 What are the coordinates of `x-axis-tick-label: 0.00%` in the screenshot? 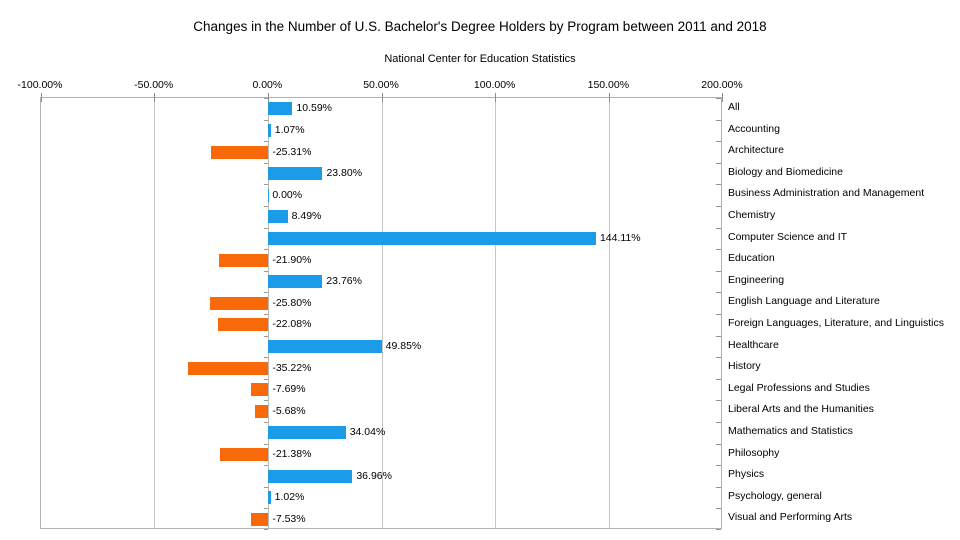 It's located at (267, 85).